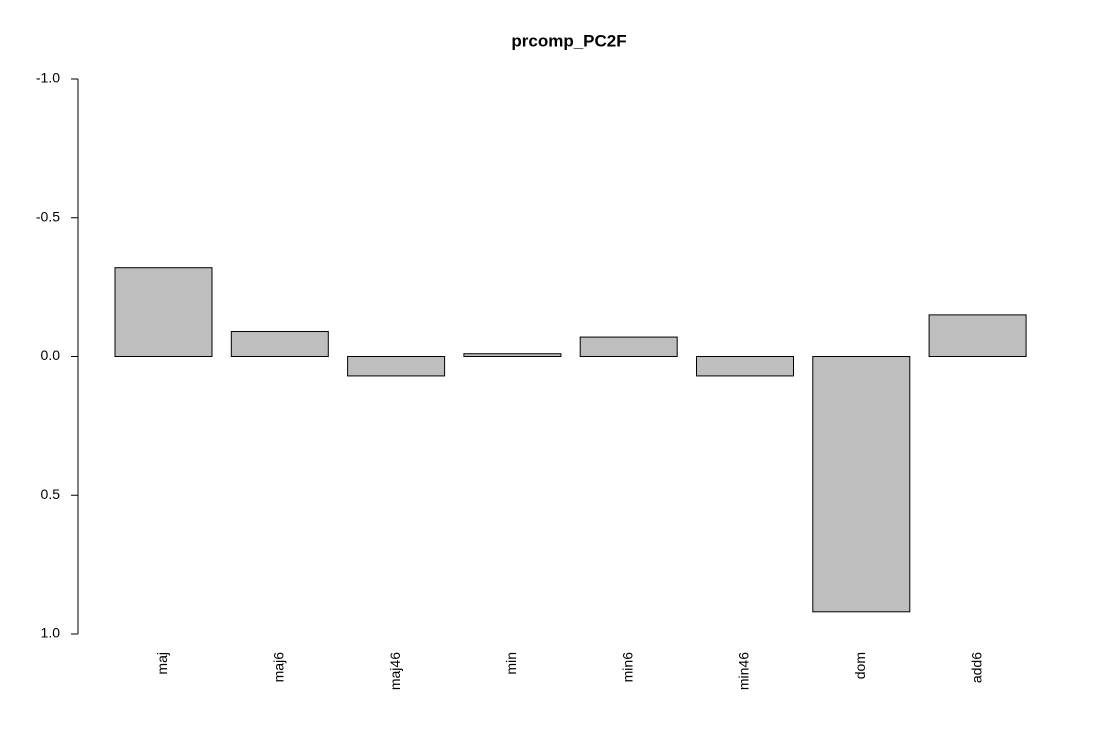 This screenshot has height=732, width=1103. What do you see at coordinates (744, 671) in the screenshot?
I see `x-tick-label: min46` at bounding box center [744, 671].